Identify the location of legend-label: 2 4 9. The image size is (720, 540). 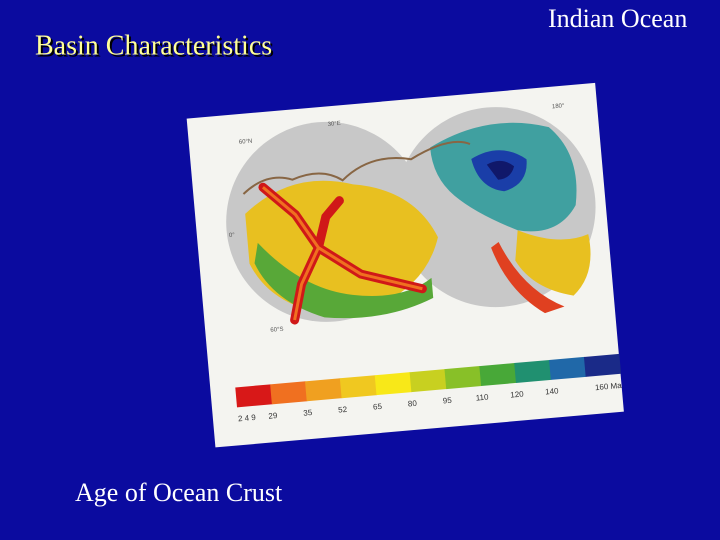
(247, 418).